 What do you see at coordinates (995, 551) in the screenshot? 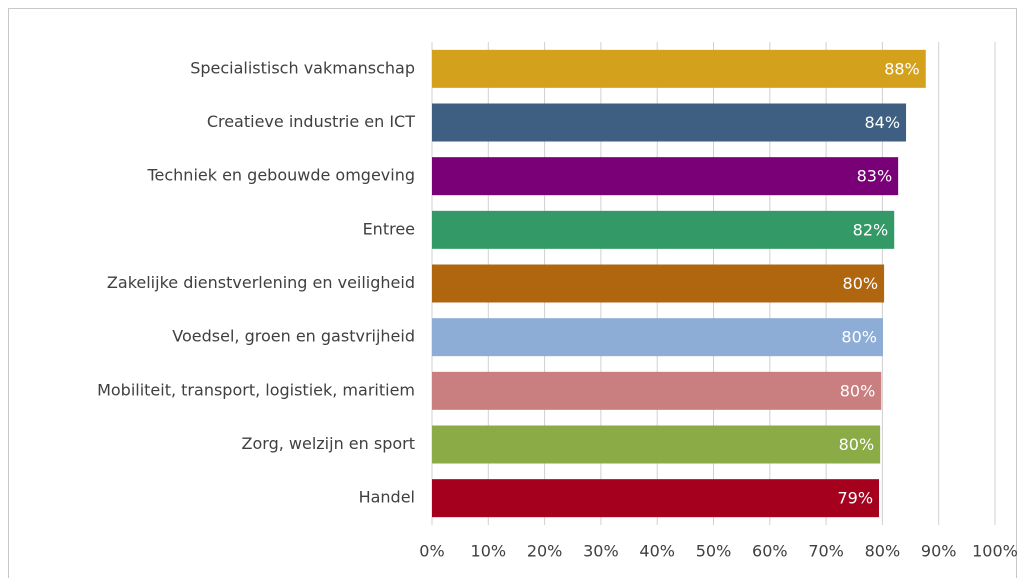
I see `x-tick-label: 100%` at bounding box center [995, 551].